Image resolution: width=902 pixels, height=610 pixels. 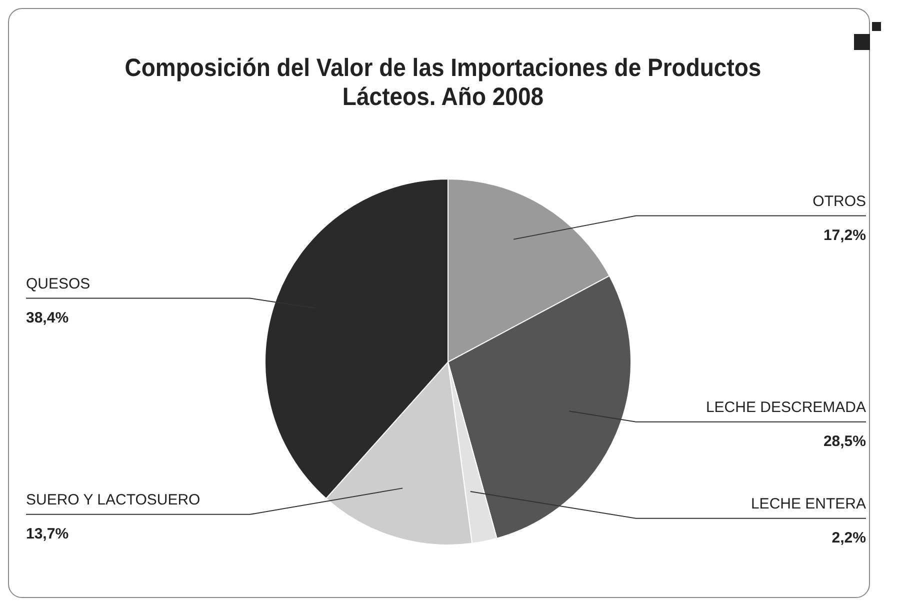 What do you see at coordinates (443, 83) in the screenshot?
I see `chart-title: Composición del Valor de las Importaciones de Productos Lácteos. Año 2008` at bounding box center [443, 83].